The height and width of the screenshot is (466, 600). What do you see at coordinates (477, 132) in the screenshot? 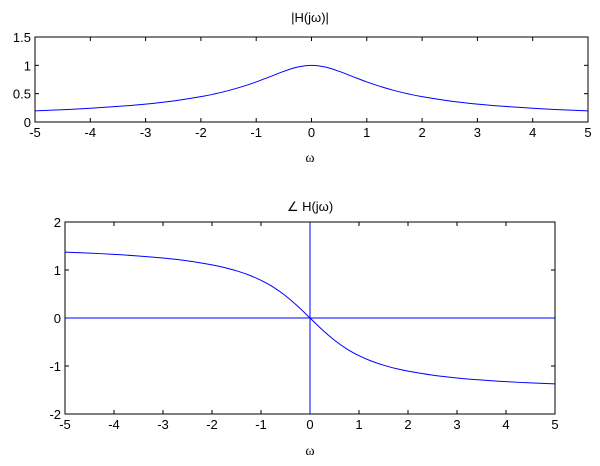
I see `magnitude-x-tick-label: 3` at bounding box center [477, 132].